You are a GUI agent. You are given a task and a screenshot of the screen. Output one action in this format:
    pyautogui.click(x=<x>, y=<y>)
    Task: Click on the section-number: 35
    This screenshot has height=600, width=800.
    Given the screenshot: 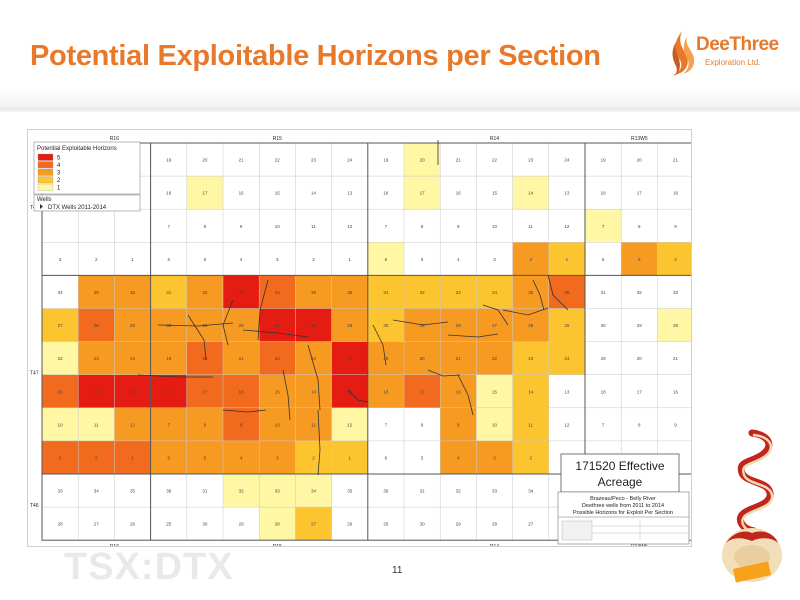 What is the action you would take?
    pyautogui.click(x=531, y=292)
    